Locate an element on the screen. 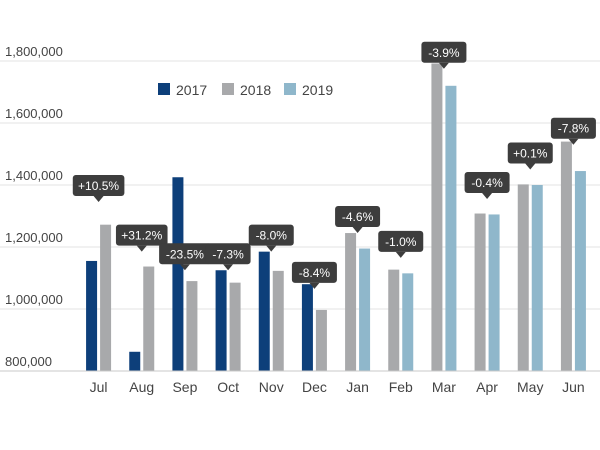  callout-mar: -3.9% is located at coordinates (444, 55).